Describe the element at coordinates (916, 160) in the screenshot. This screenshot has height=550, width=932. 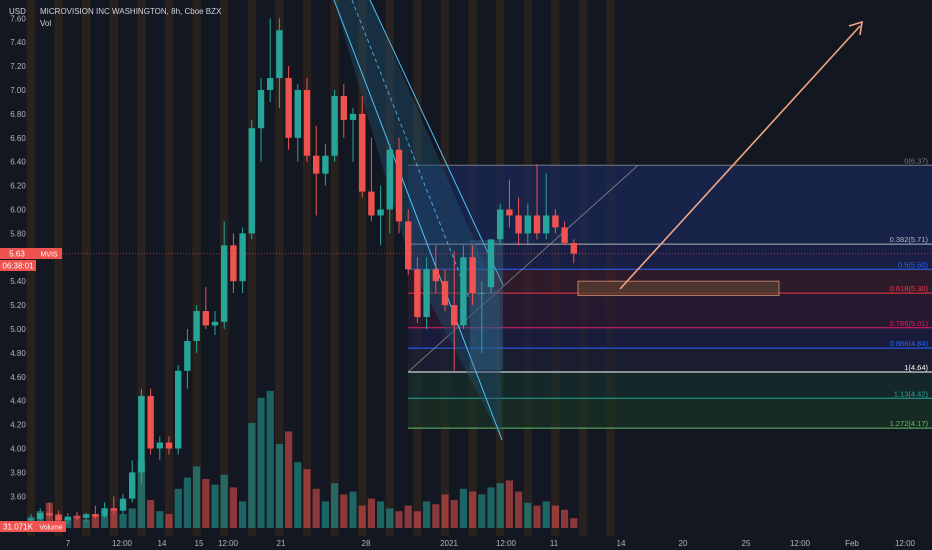
I see `fib-level-label: 0(6.37)` at that location.